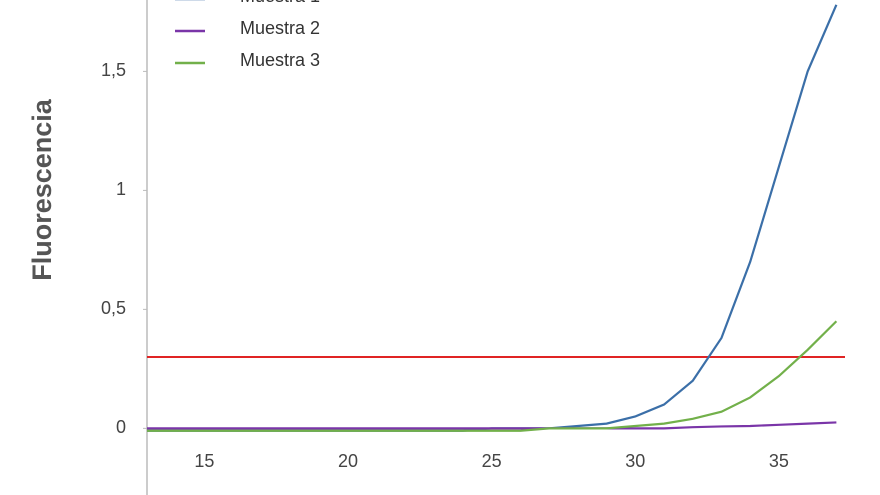 The height and width of the screenshot is (495, 880). Describe the element at coordinates (121, 189) in the screenshot. I see `y-tick-label: 1` at that location.